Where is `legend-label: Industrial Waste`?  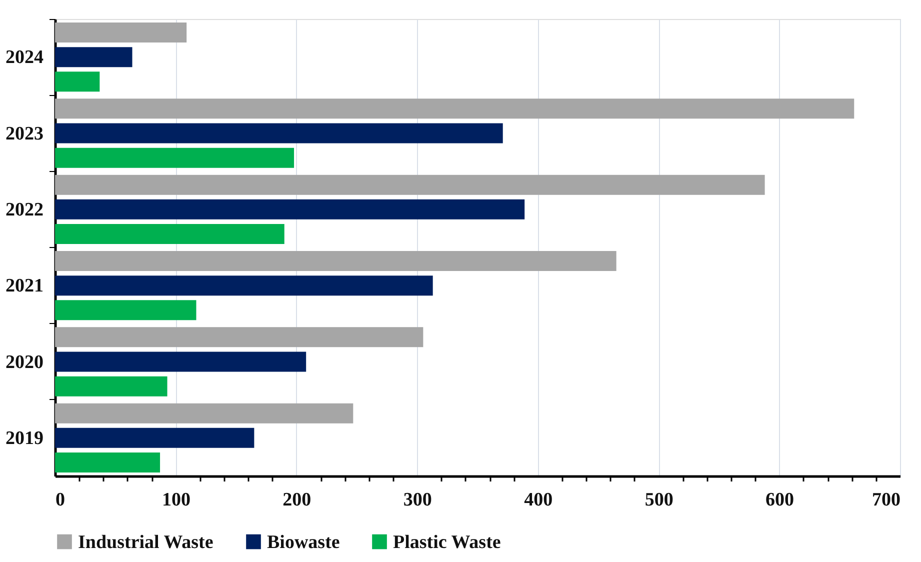
legend-label: Industrial Waste is located at coordinates (146, 542).